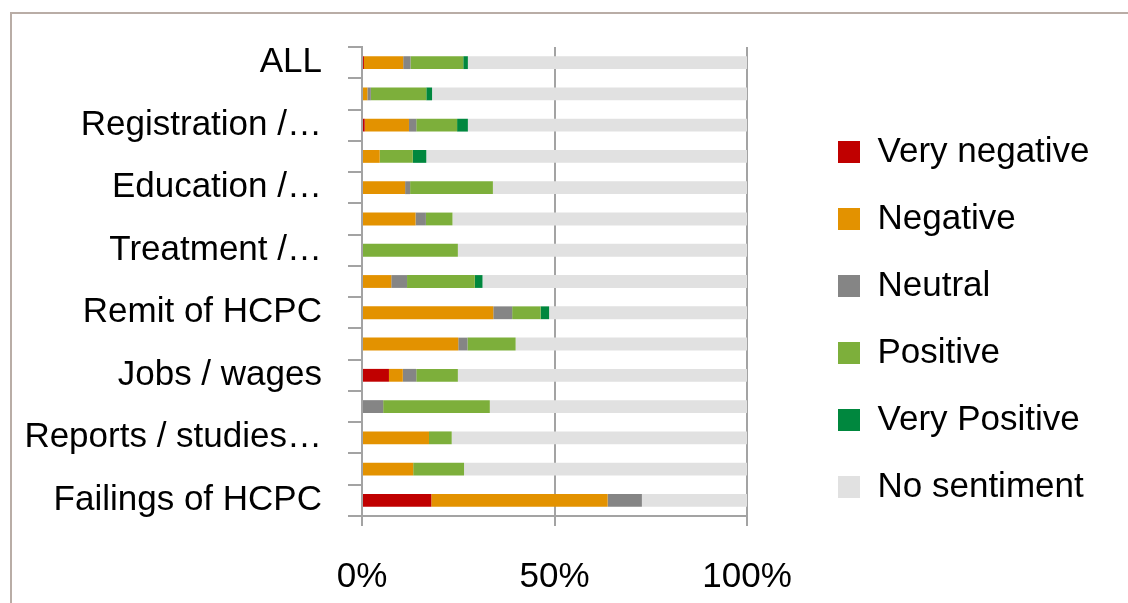 Image resolution: width=1128 pixels, height=603 pixels. I want to click on x-tick-label: 0%, so click(362, 574).